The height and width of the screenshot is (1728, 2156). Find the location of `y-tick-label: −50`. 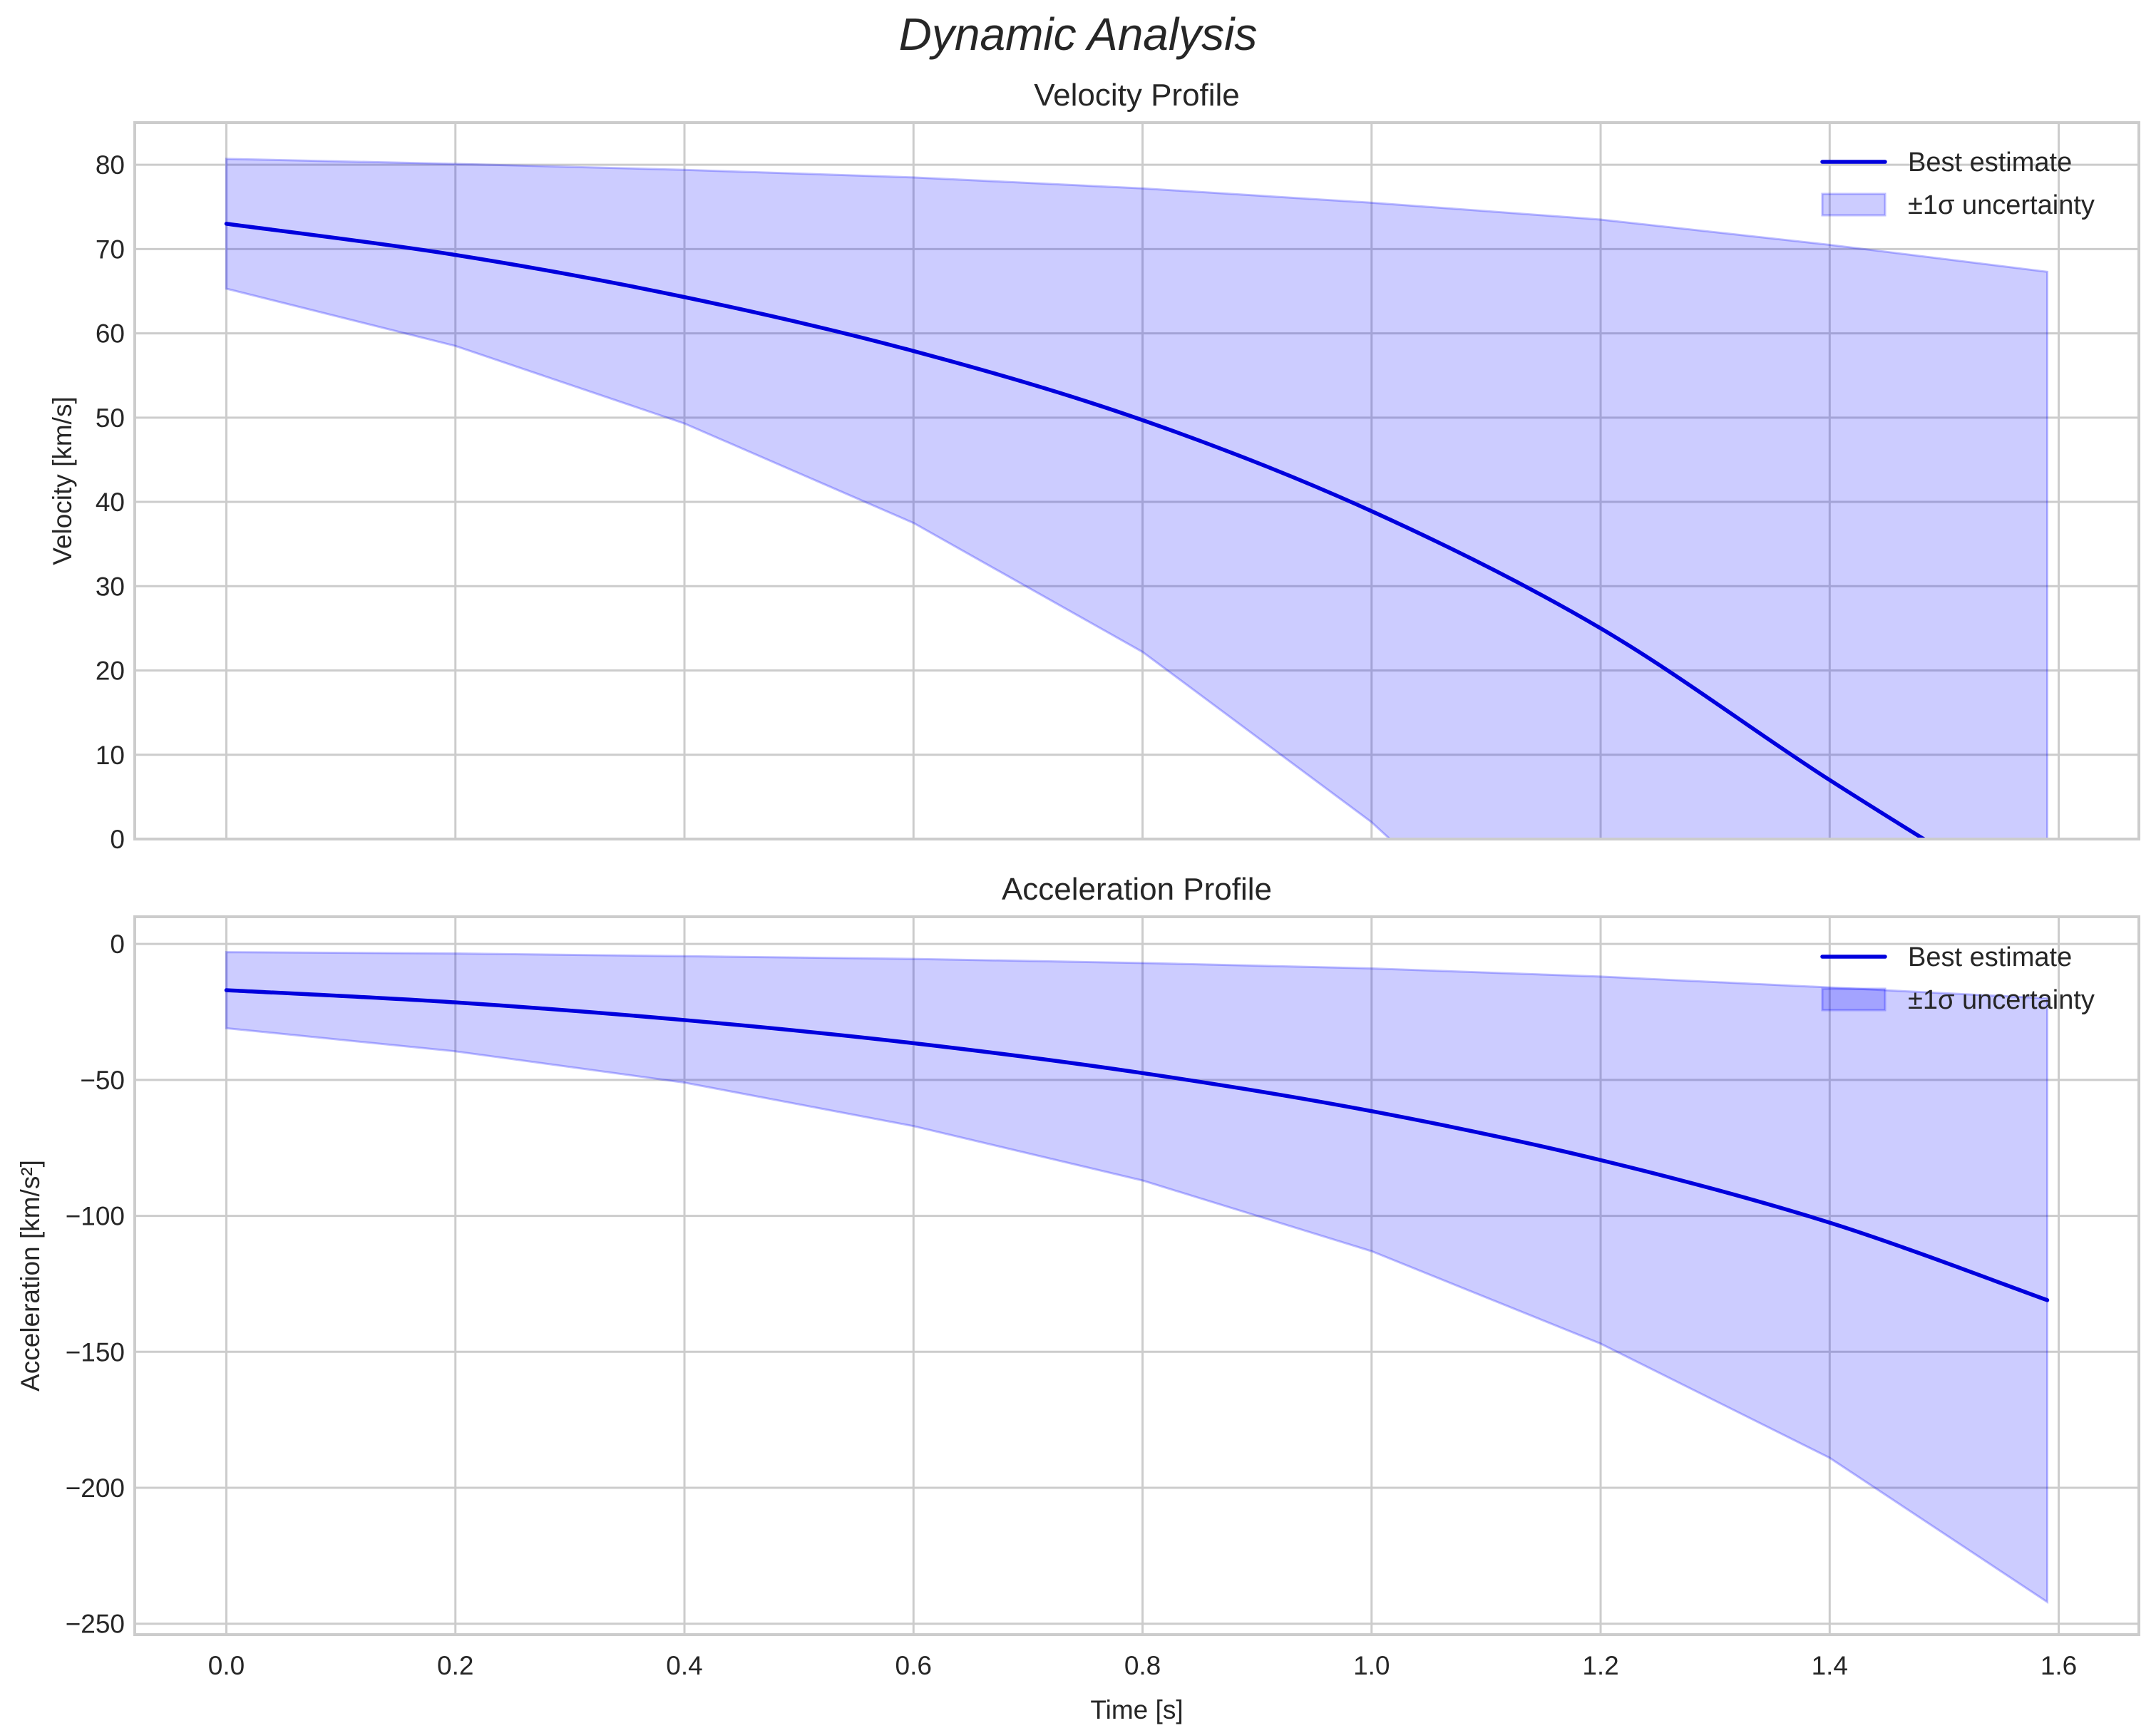

y-tick-label: −50 is located at coordinates (102, 1080).